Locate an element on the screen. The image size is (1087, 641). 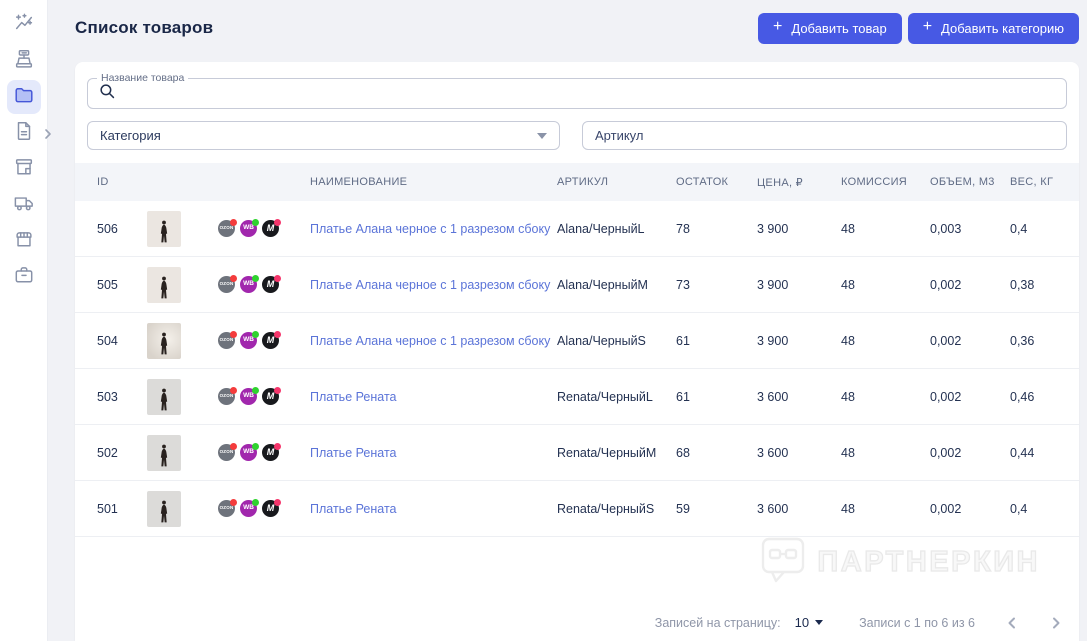
product-sku: Renata/ЧерныйL is located at coordinates (605, 396).